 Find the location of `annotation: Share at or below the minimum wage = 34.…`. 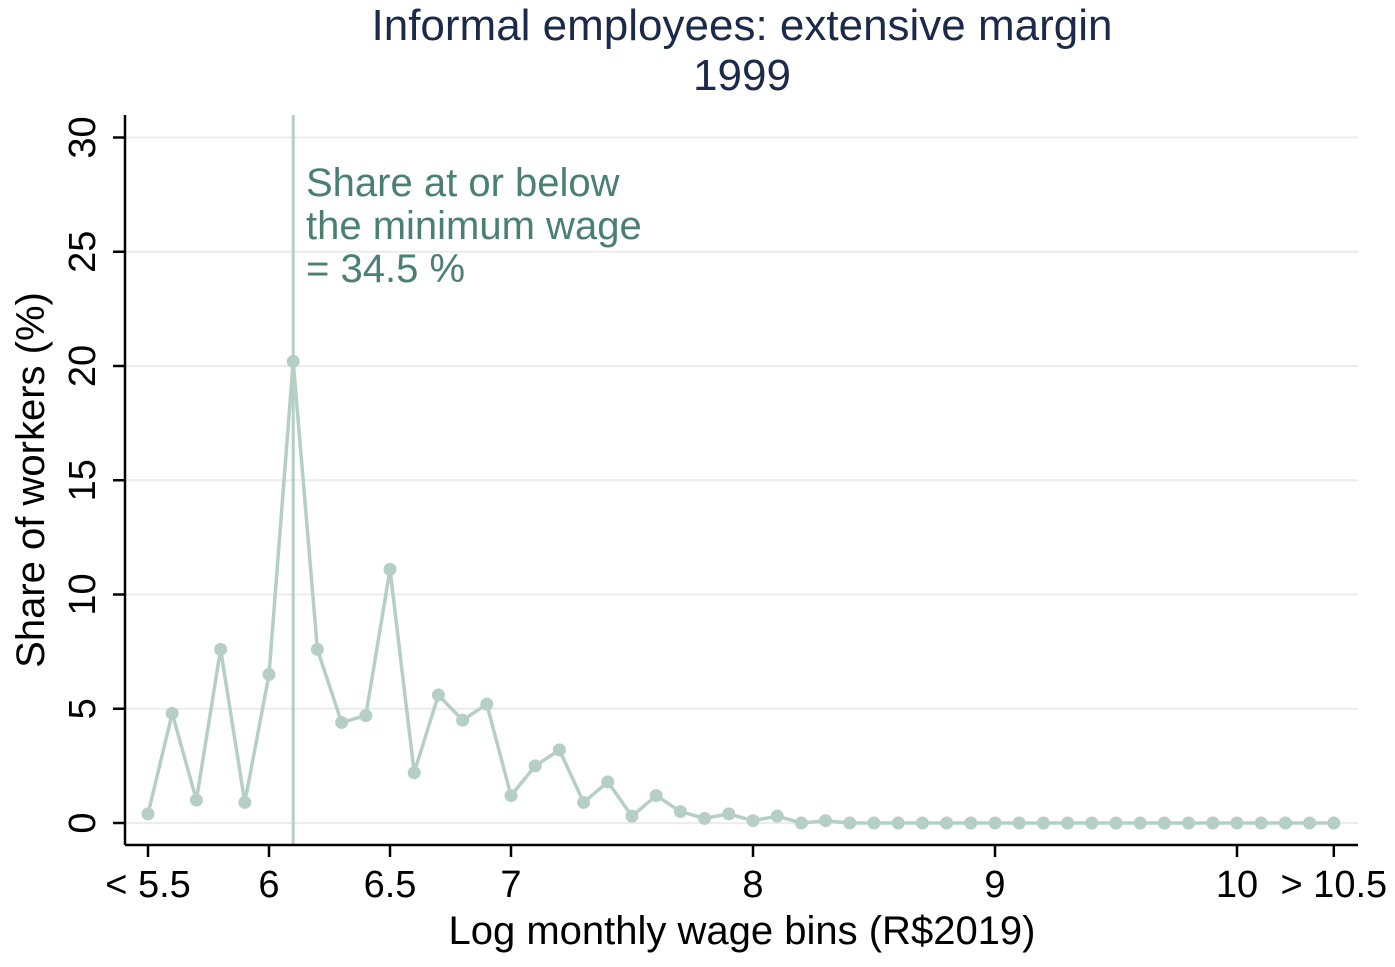

annotation: Share at or below the minimum wage = 34.… is located at coordinates (474, 226).